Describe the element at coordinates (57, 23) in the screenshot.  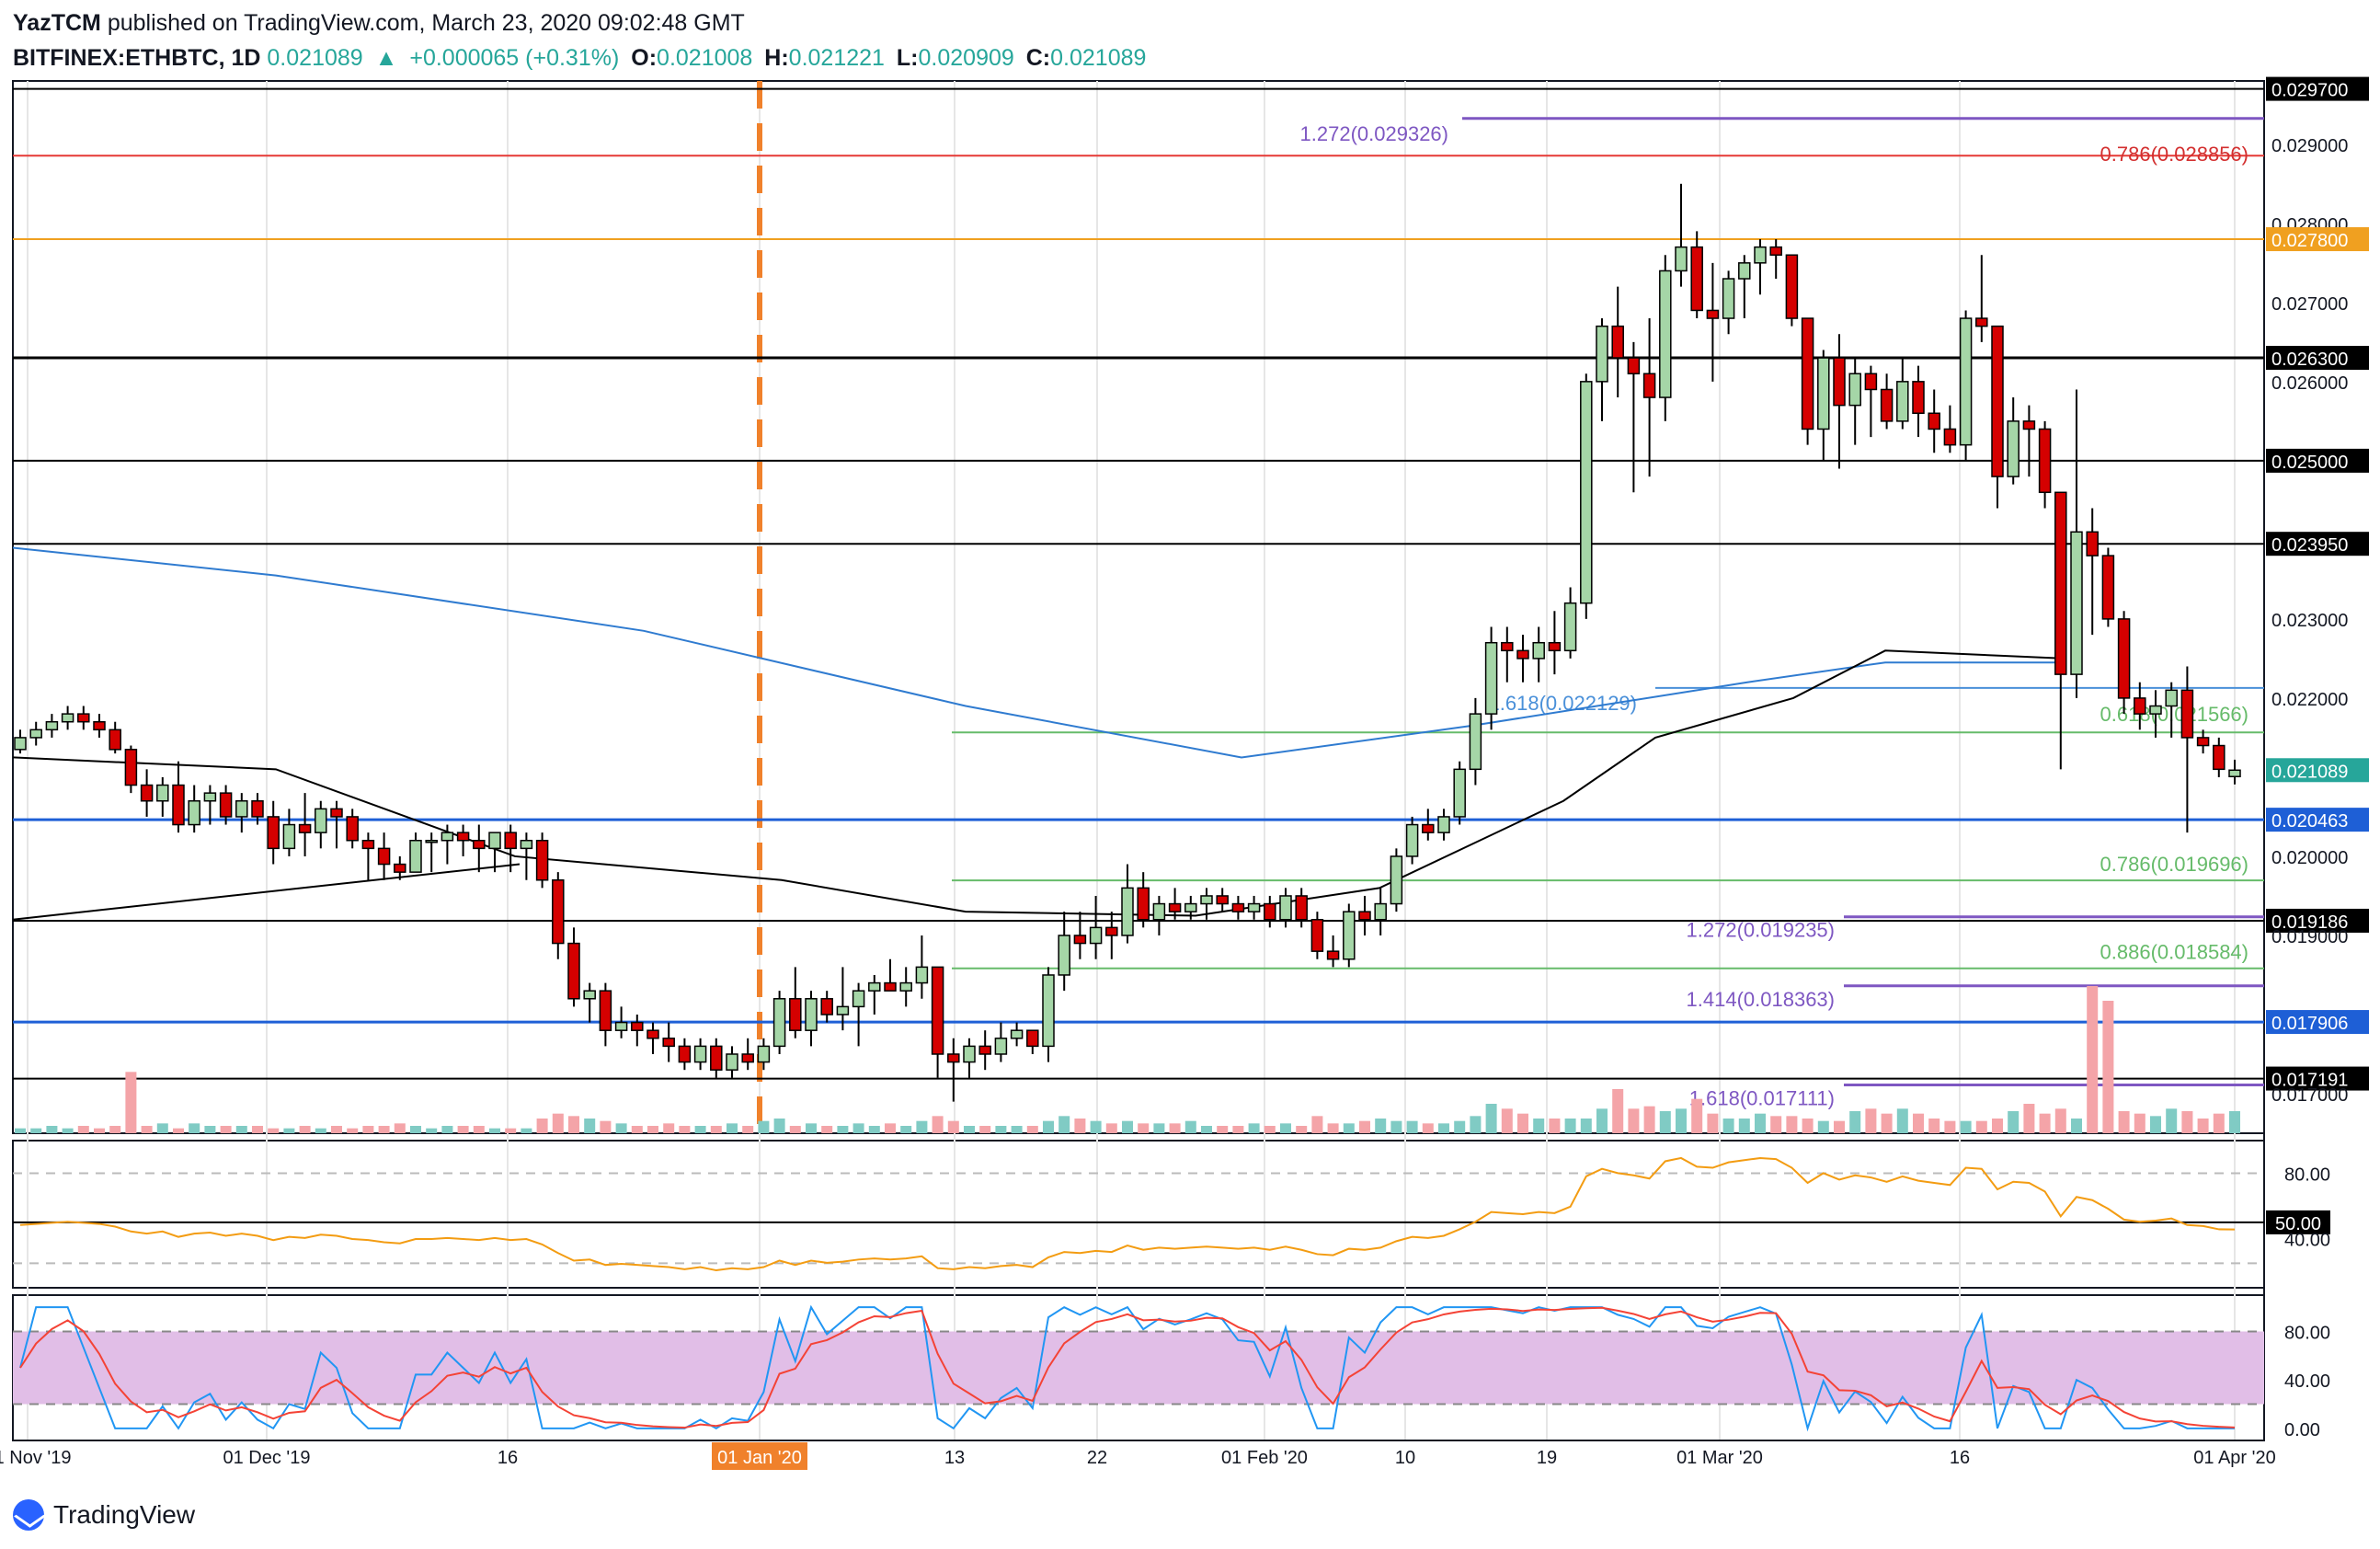
I see `author-name: YazTCM` at that location.